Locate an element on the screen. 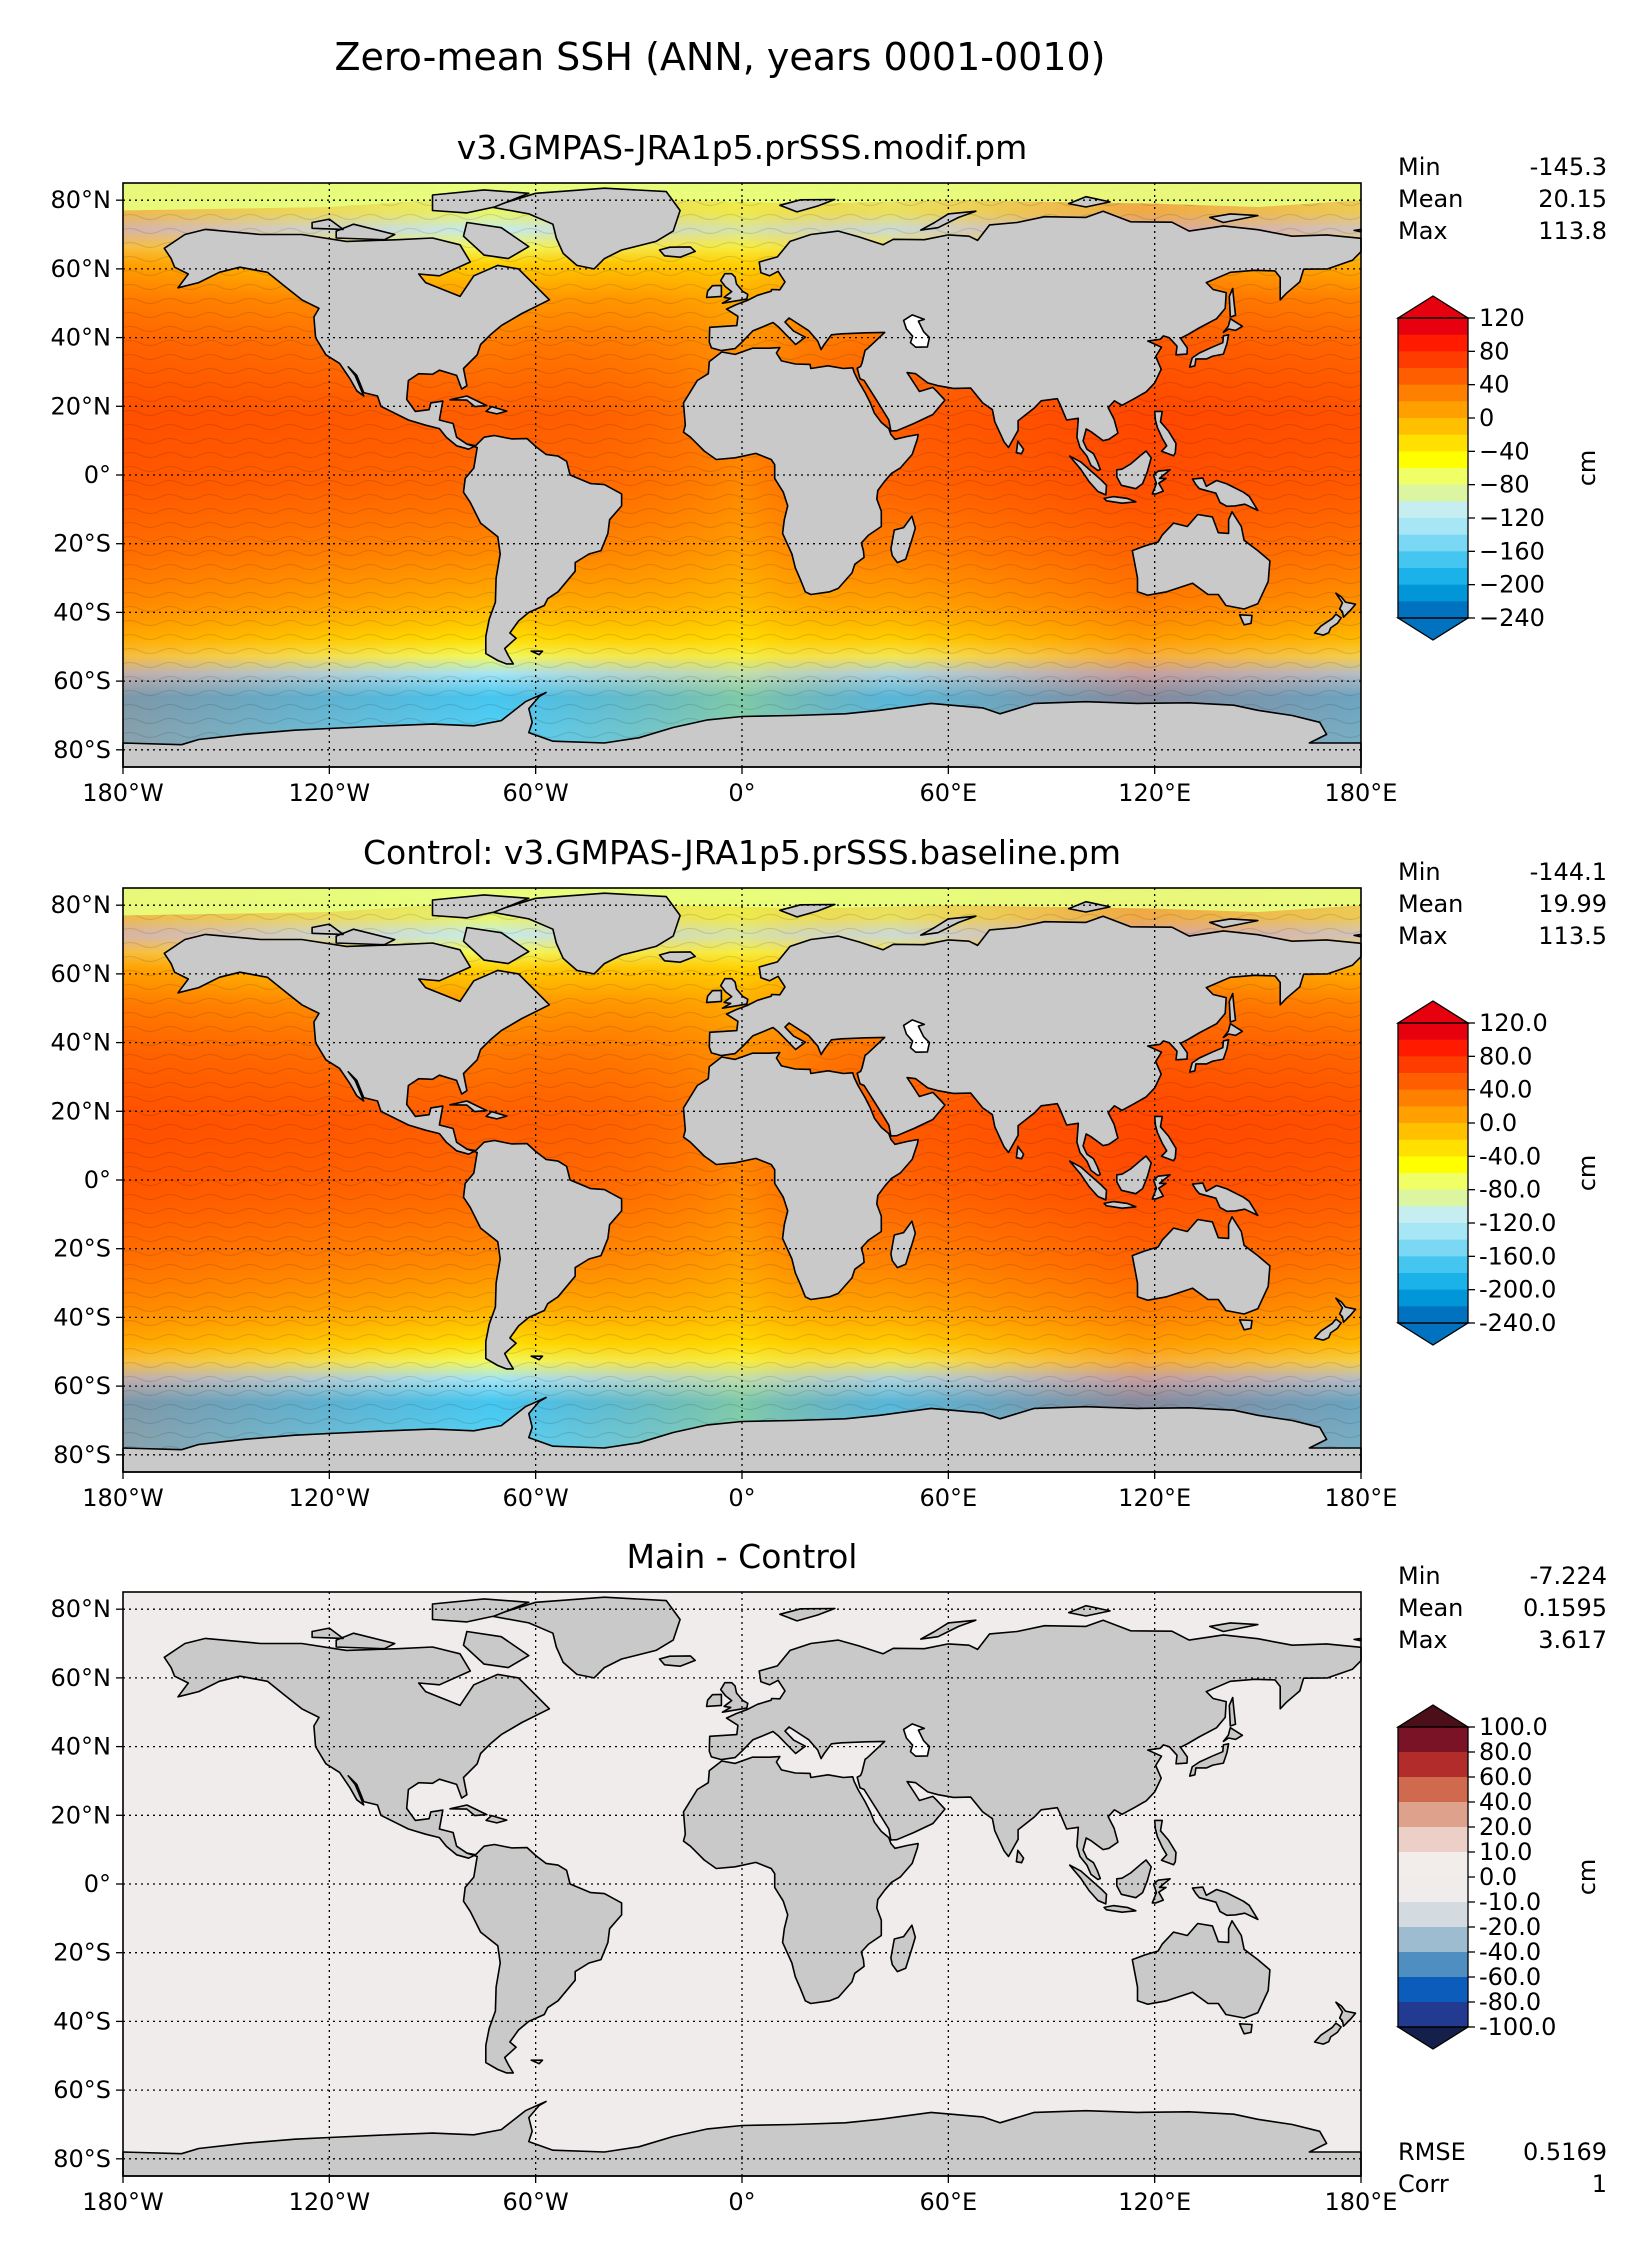 This screenshot has height=2265, width=1651. colorbar-tick-label: 40.0 is located at coordinates (1505, 1090).